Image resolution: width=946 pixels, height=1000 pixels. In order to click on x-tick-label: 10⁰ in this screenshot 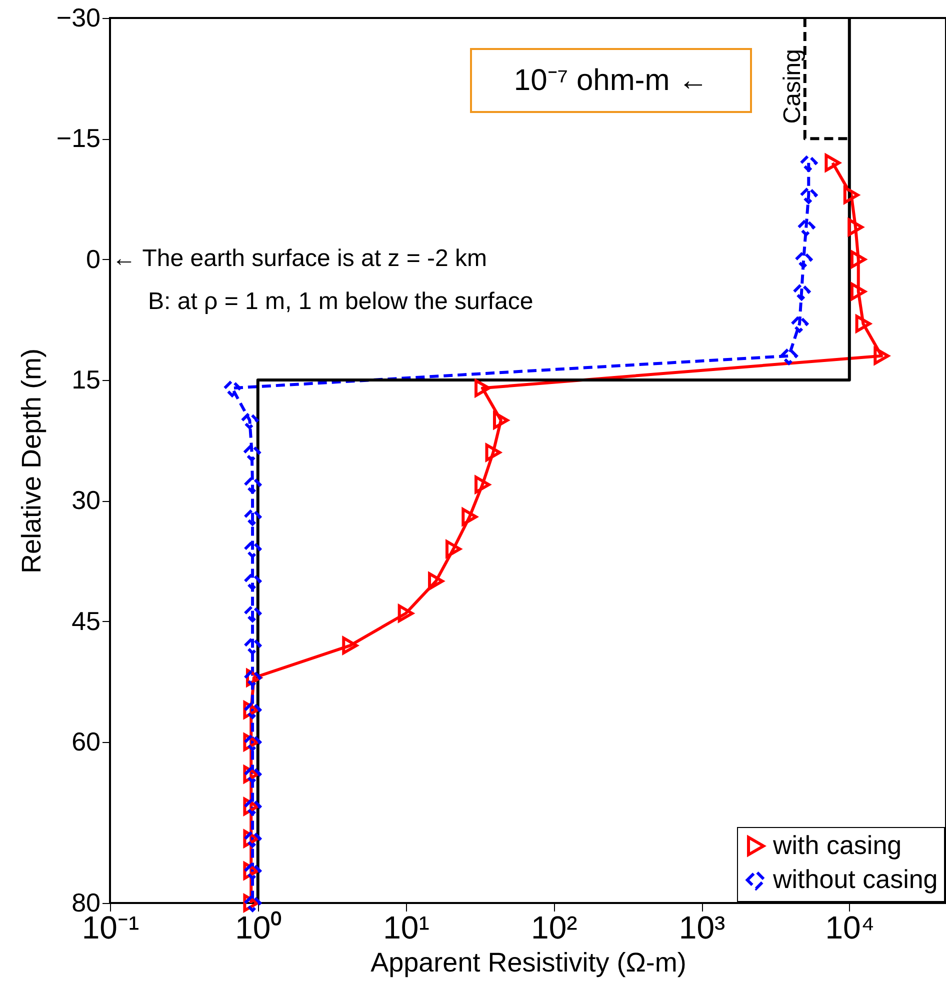, I will do `click(258, 928)`.